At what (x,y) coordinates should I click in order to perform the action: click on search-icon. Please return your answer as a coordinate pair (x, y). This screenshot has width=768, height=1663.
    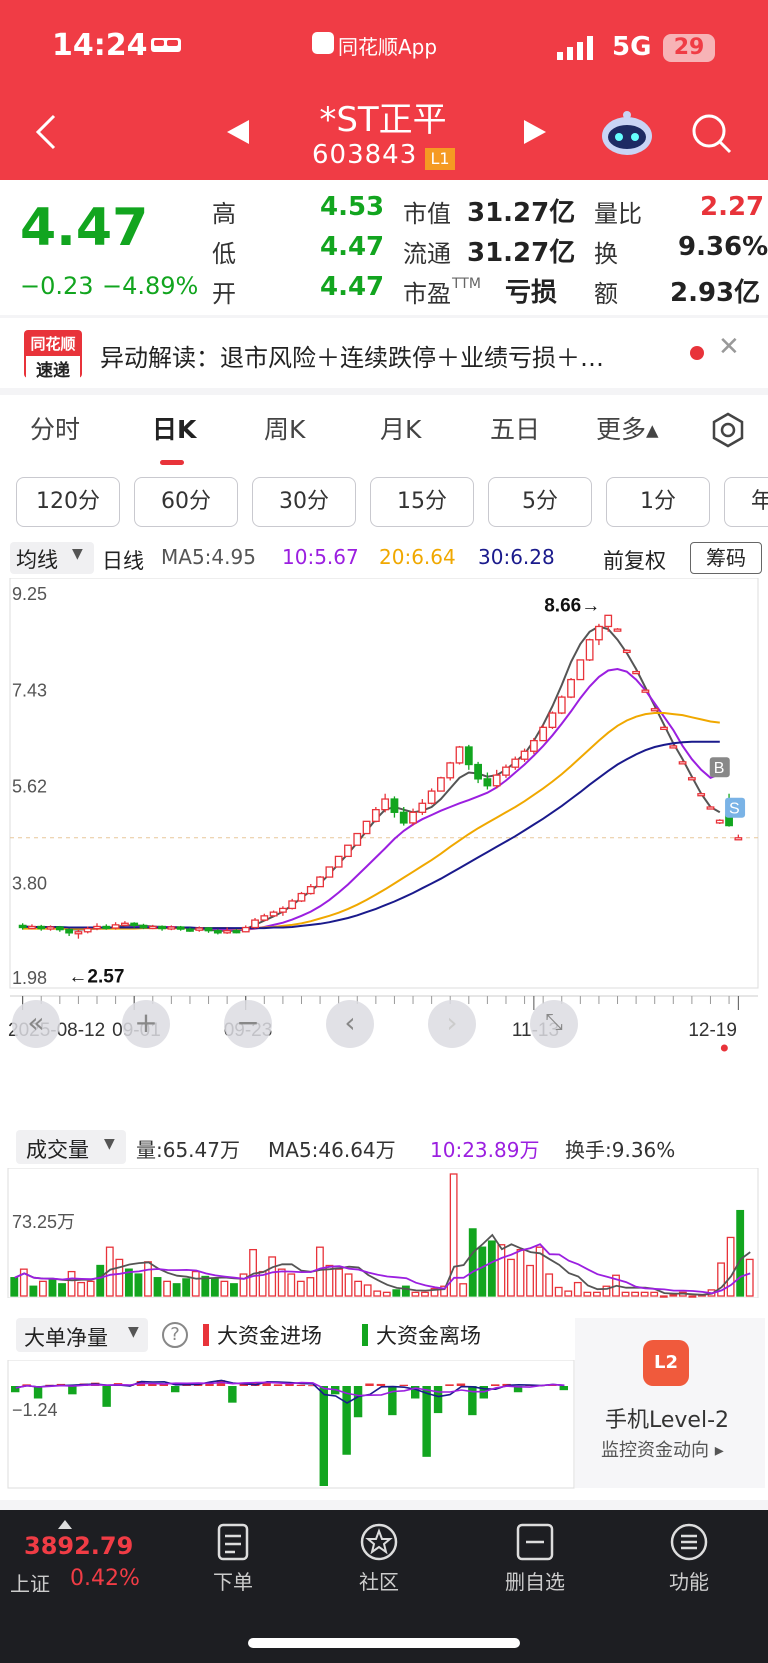
    Looking at the image, I should click on (712, 136).